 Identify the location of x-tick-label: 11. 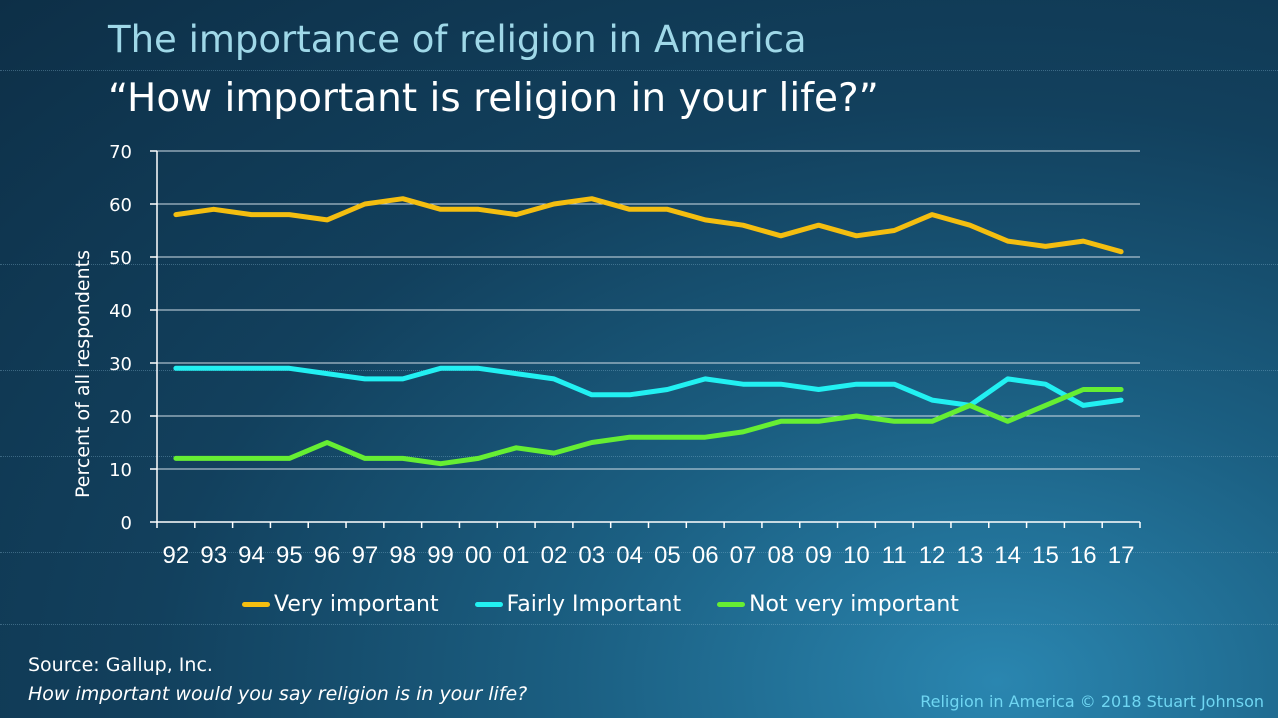
(894, 555).